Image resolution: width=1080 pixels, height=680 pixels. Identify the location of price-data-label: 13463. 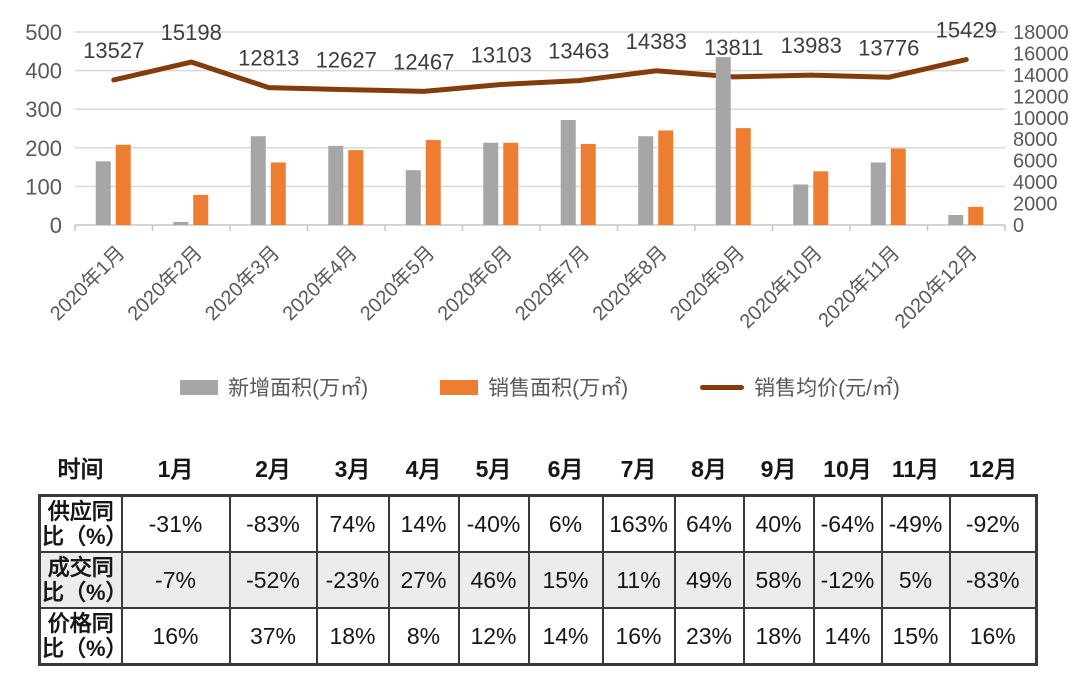
(578, 51).